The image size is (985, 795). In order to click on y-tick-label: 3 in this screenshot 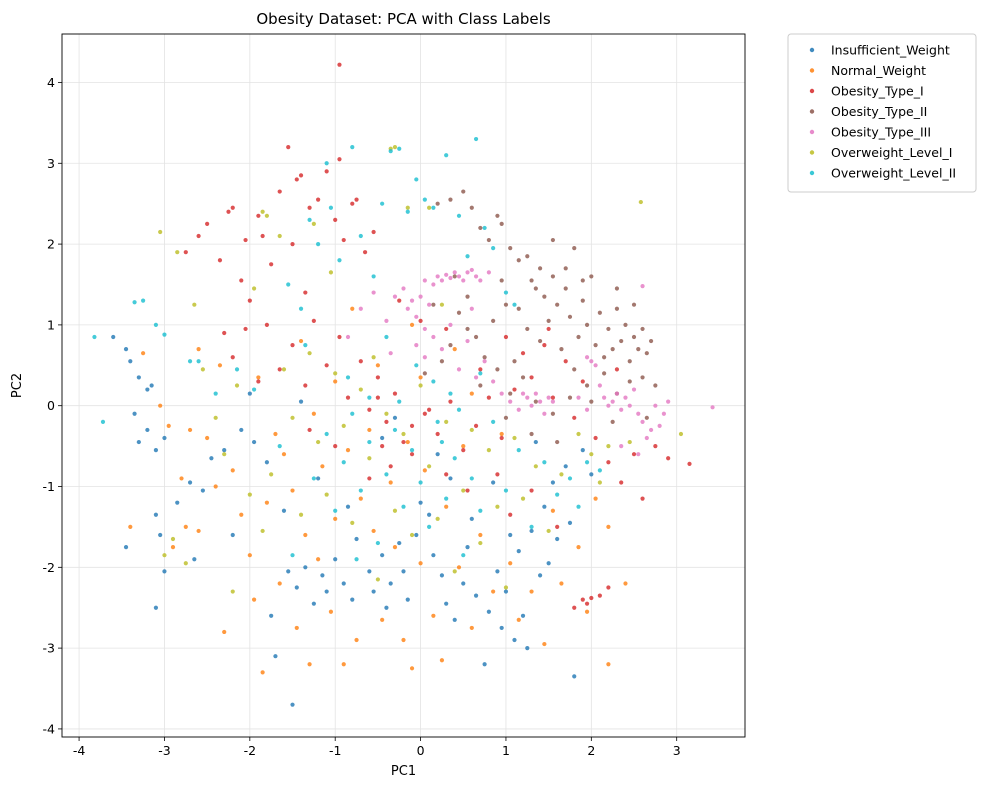, I will do `click(51, 163)`.